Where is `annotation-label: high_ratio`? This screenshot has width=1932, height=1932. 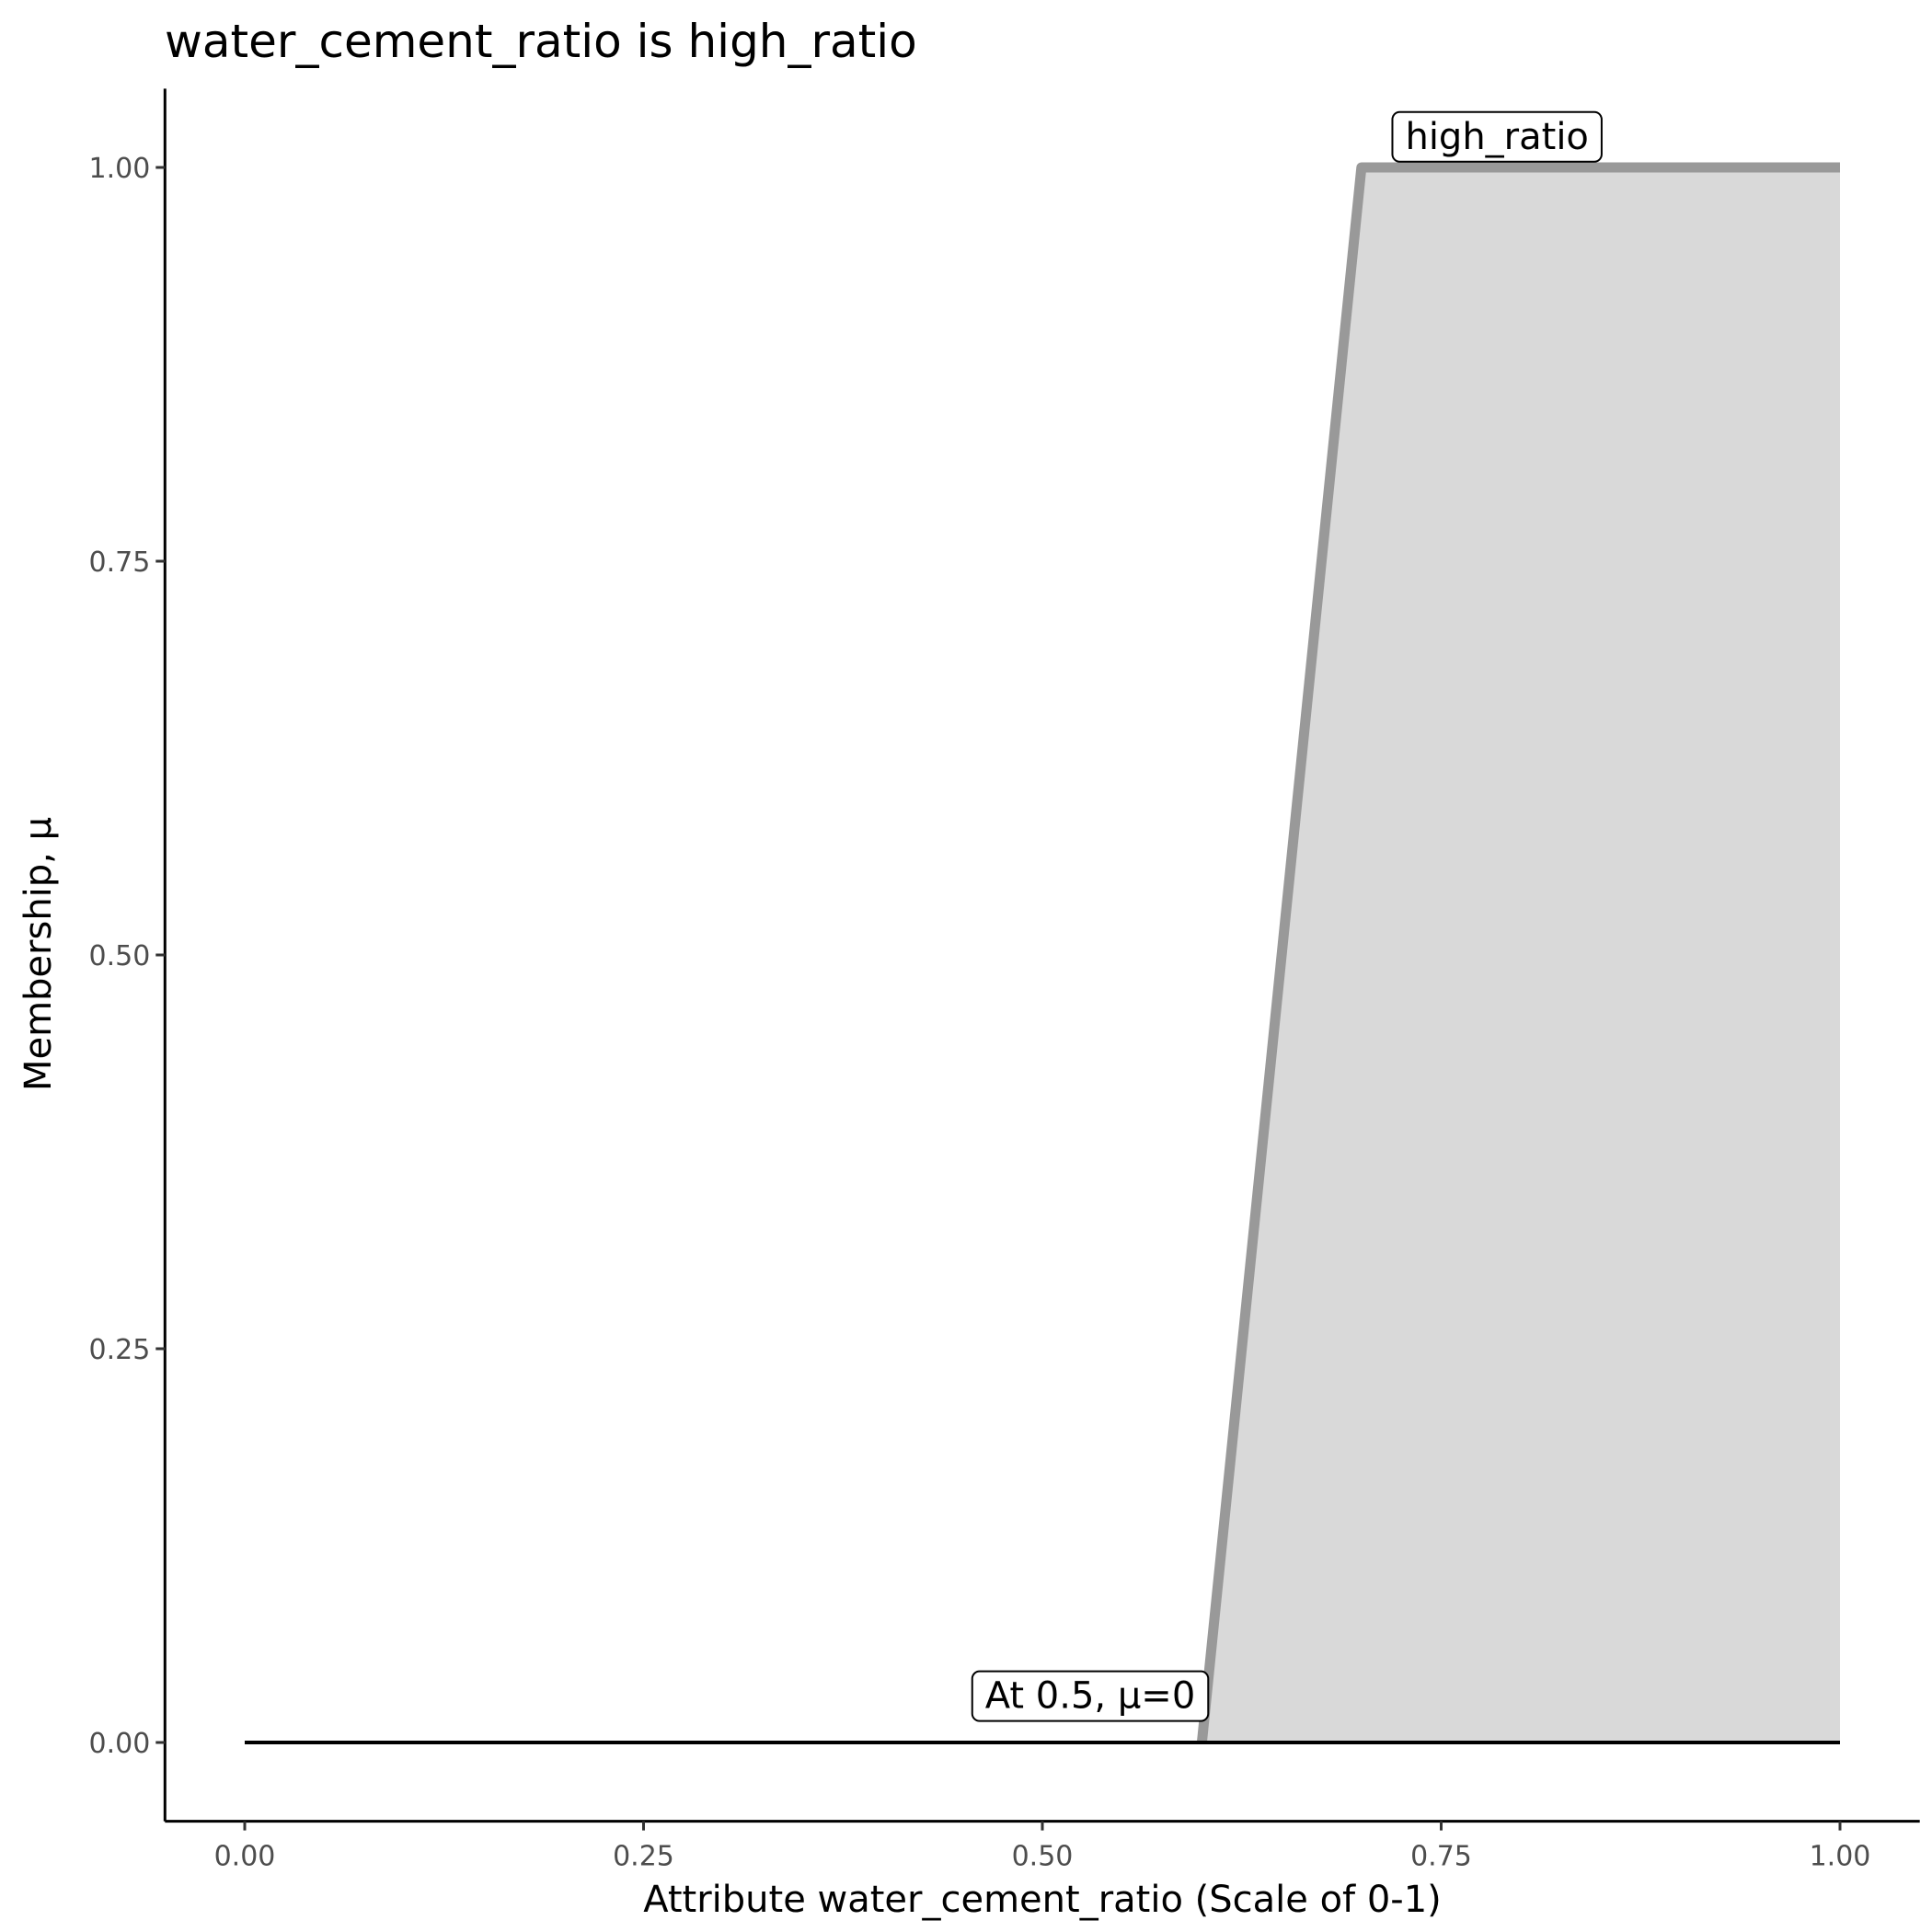 annotation-label: high_ratio is located at coordinates (1497, 136).